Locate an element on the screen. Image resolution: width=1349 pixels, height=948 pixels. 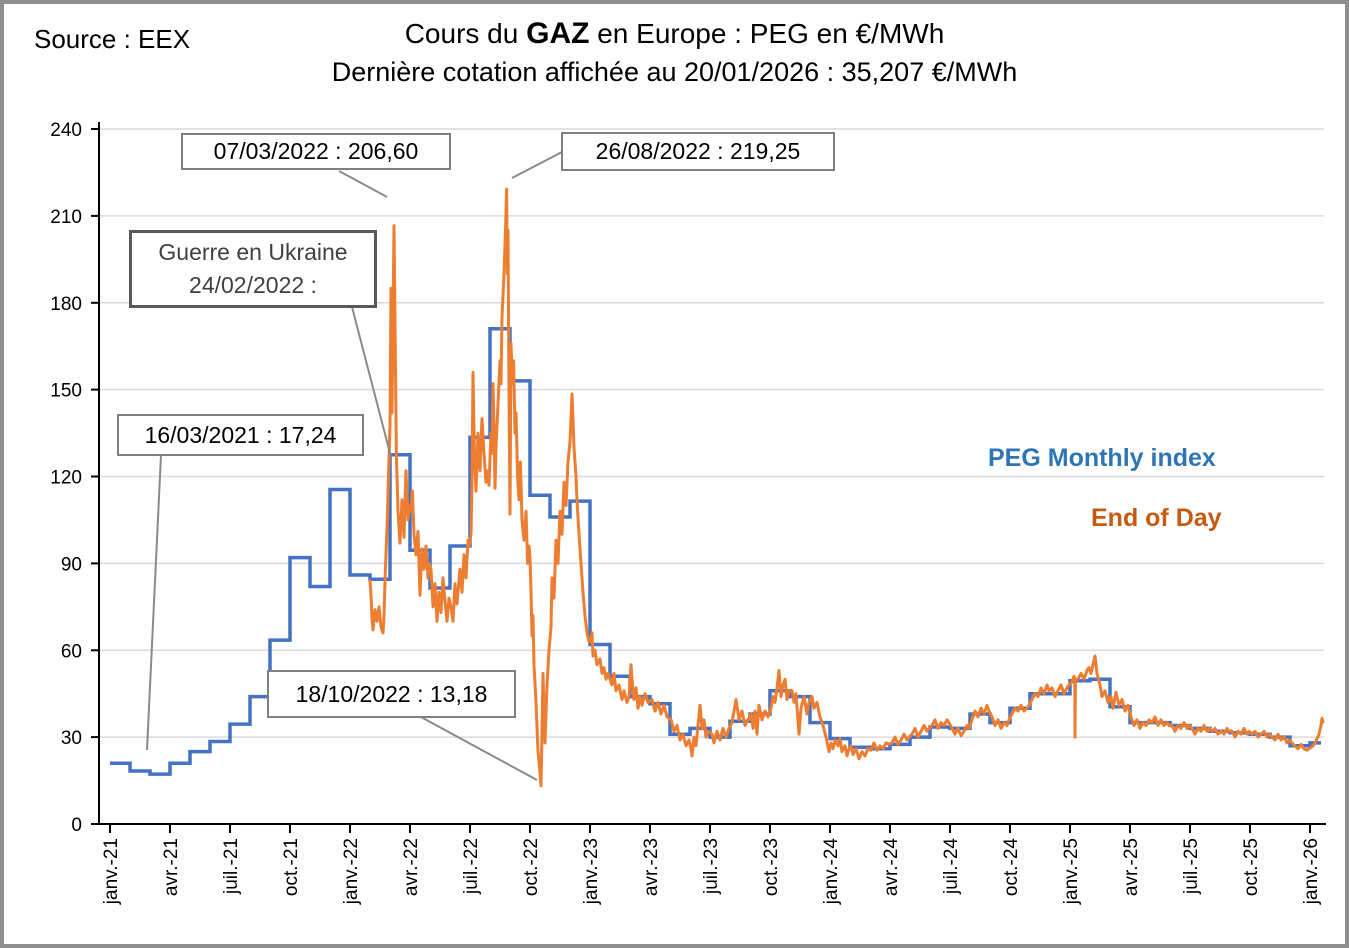
source-label: Source : EEX is located at coordinates (112, 39).